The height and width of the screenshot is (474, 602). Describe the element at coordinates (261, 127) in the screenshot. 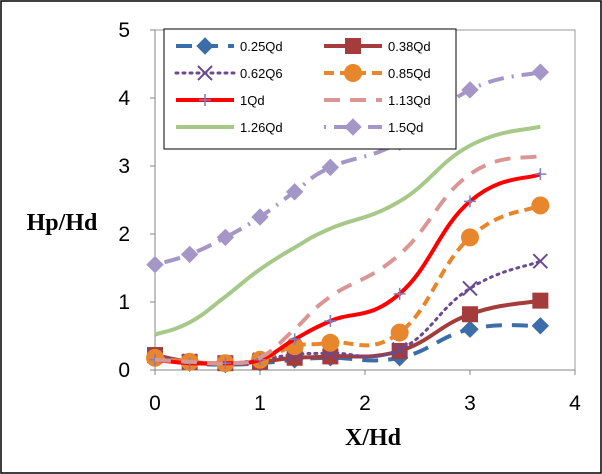

I see `legend-label-1.26Qd: 1.26Qd` at that location.